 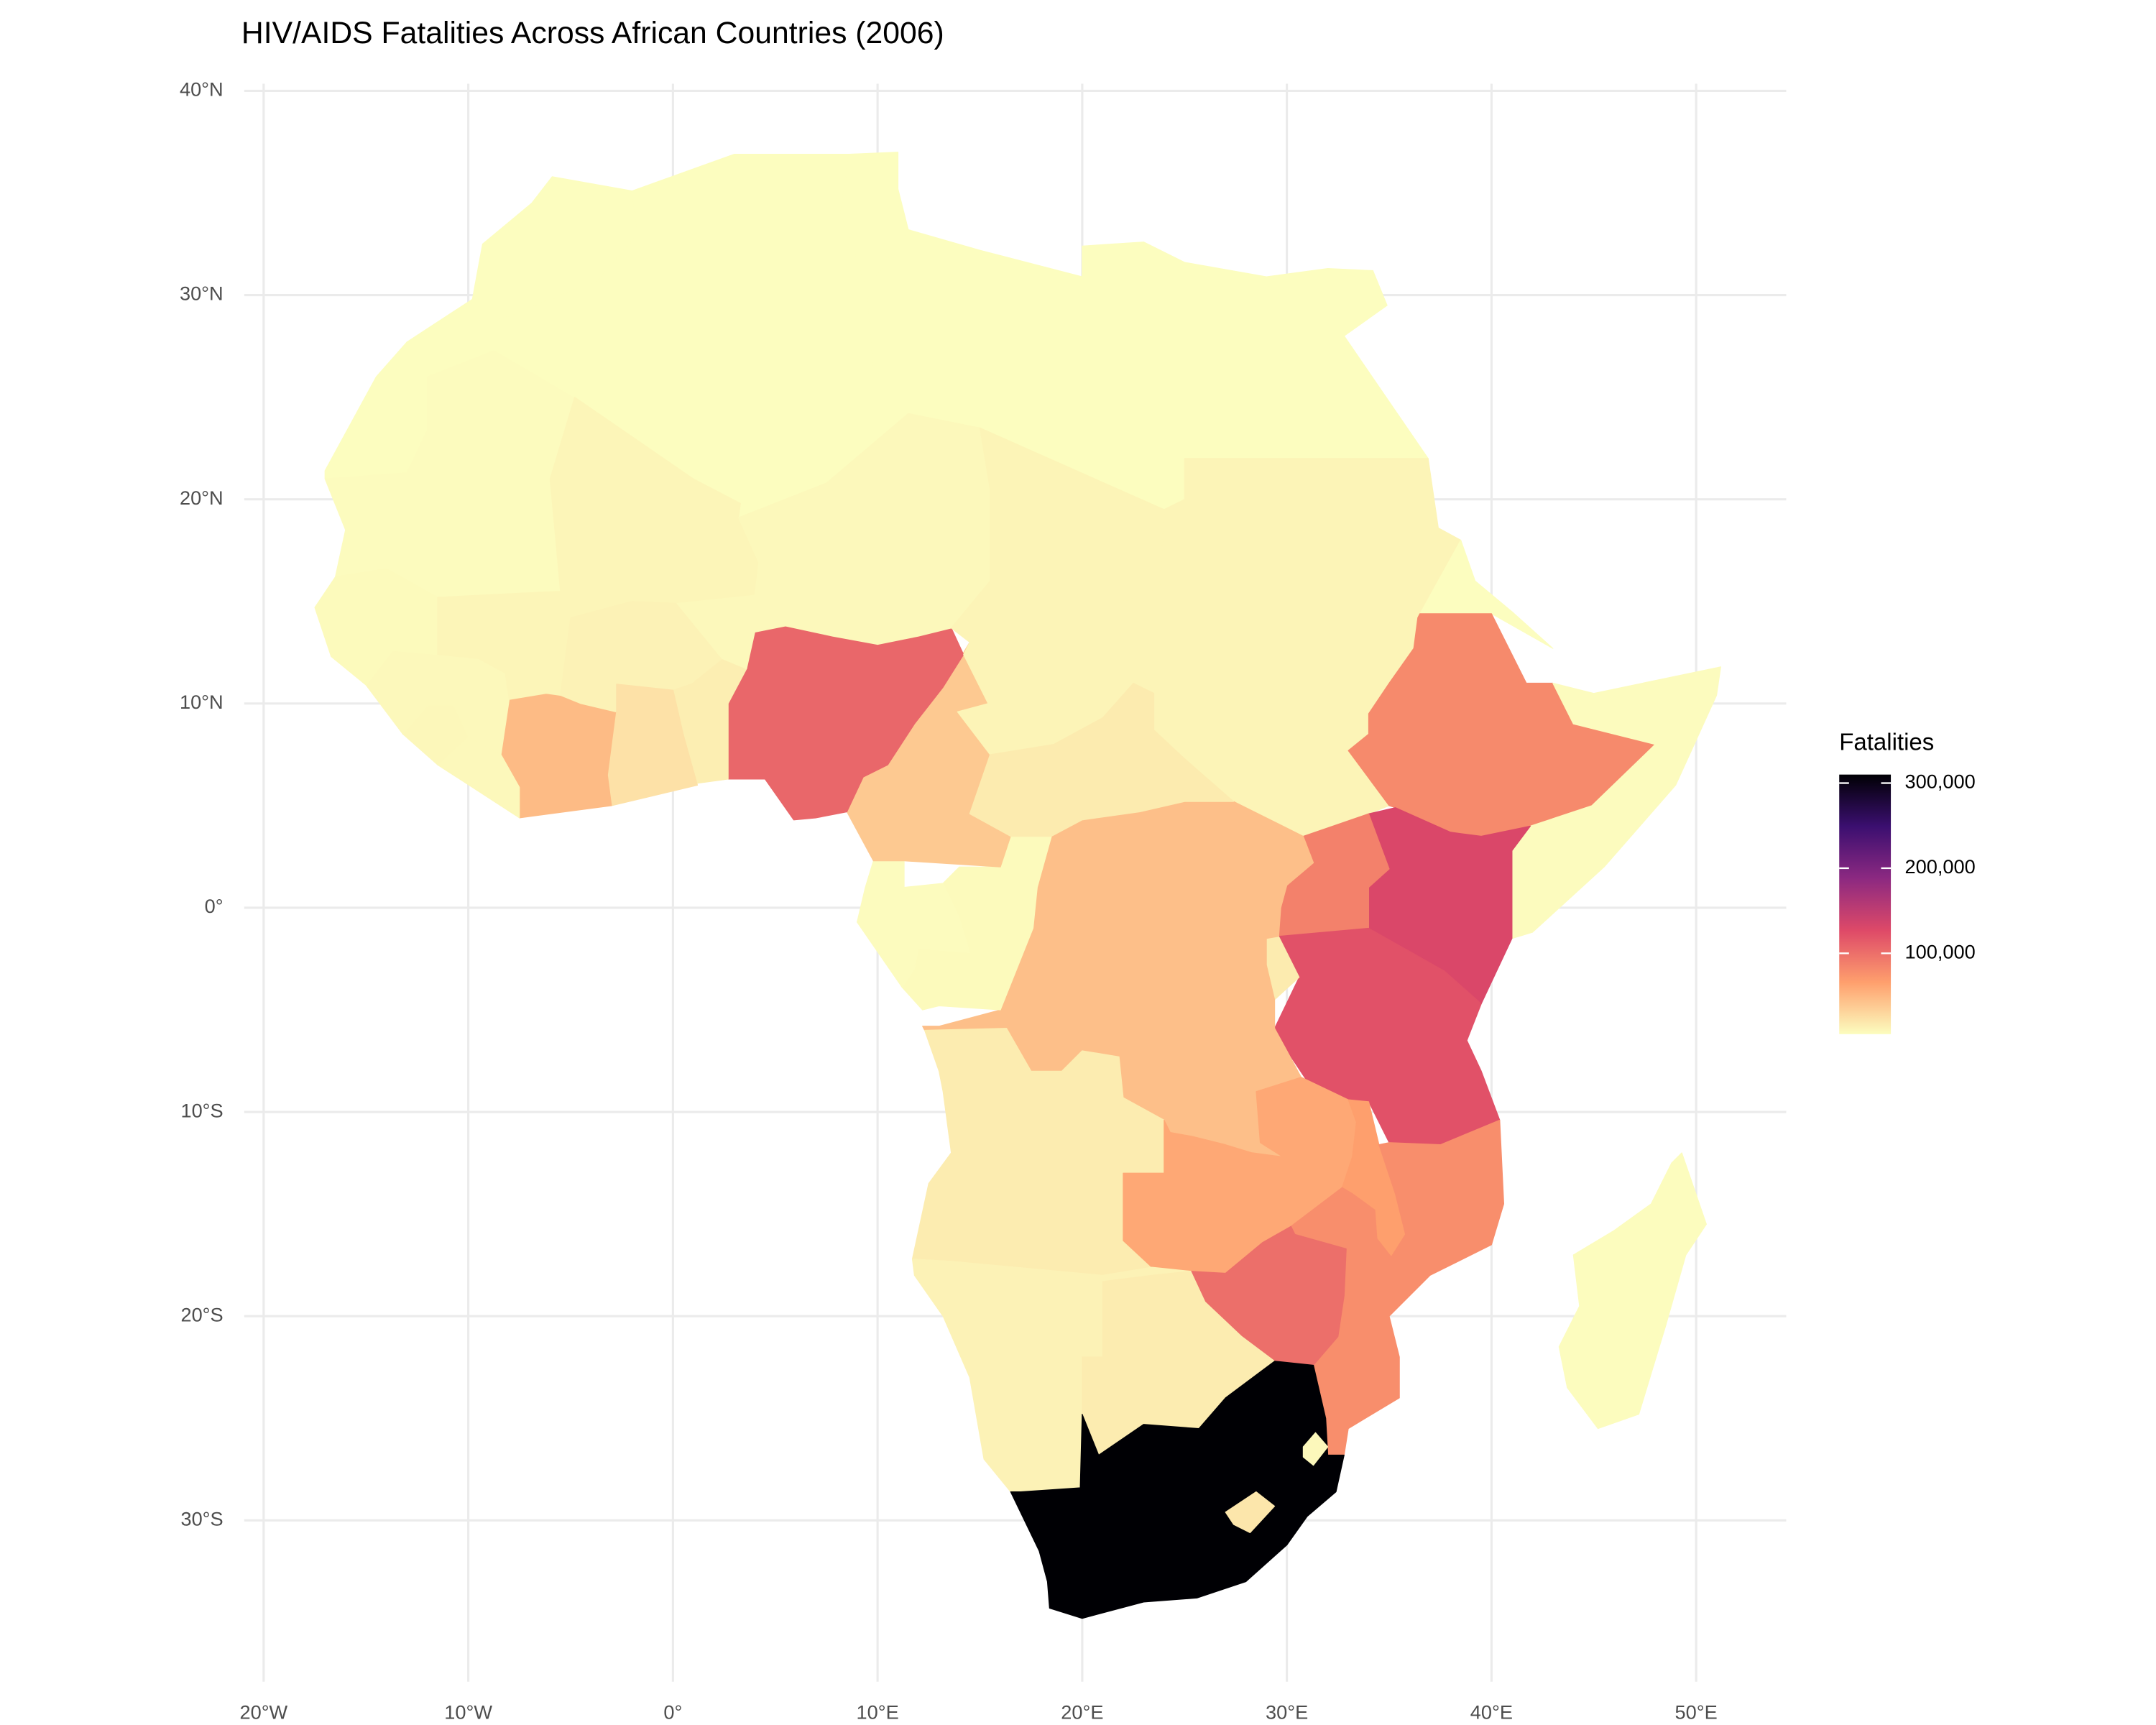 What do you see at coordinates (1886, 742) in the screenshot?
I see `legend-title: Fatalities` at bounding box center [1886, 742].